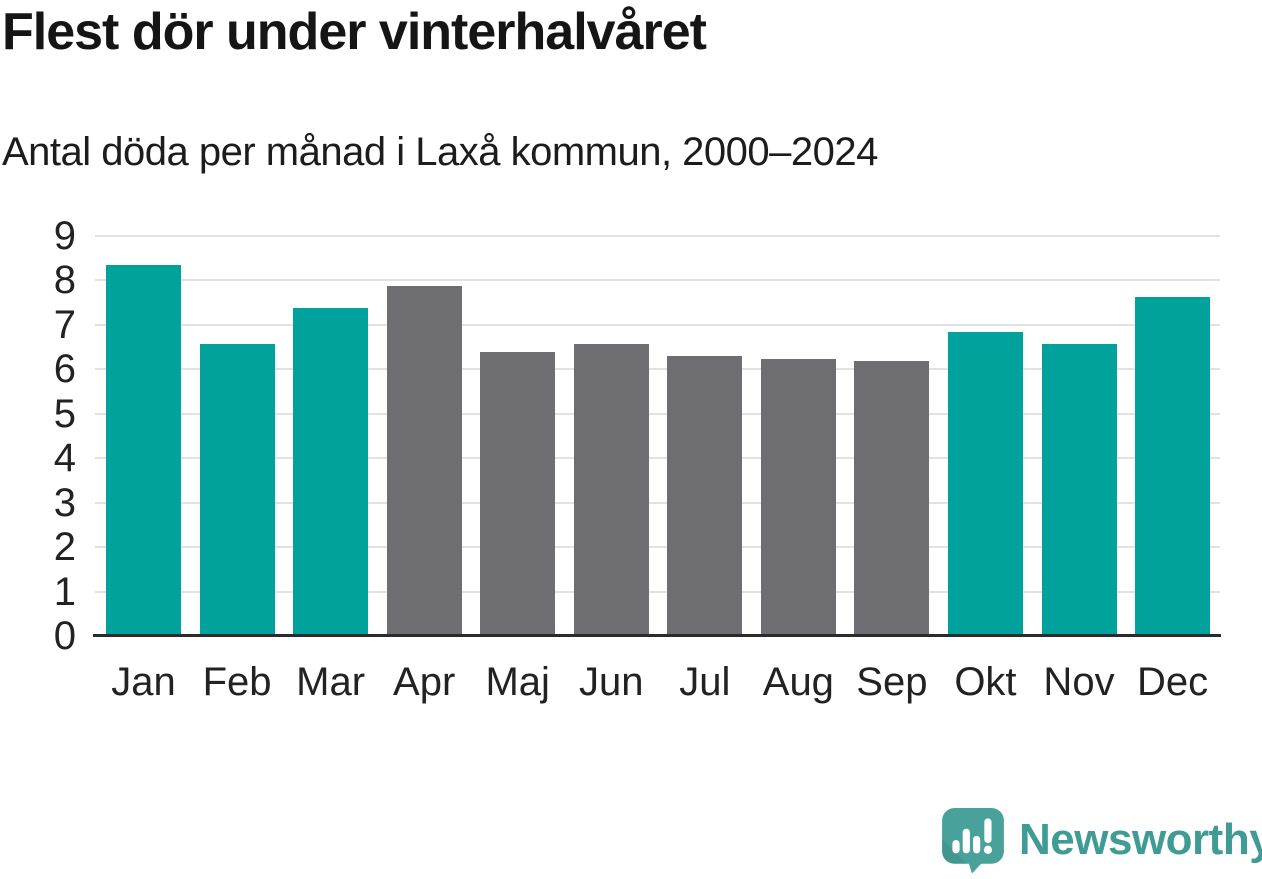 The width and height of the screenshot is (1262, 879). I want to click on x-tick-label: Jan, so click(143, 682).